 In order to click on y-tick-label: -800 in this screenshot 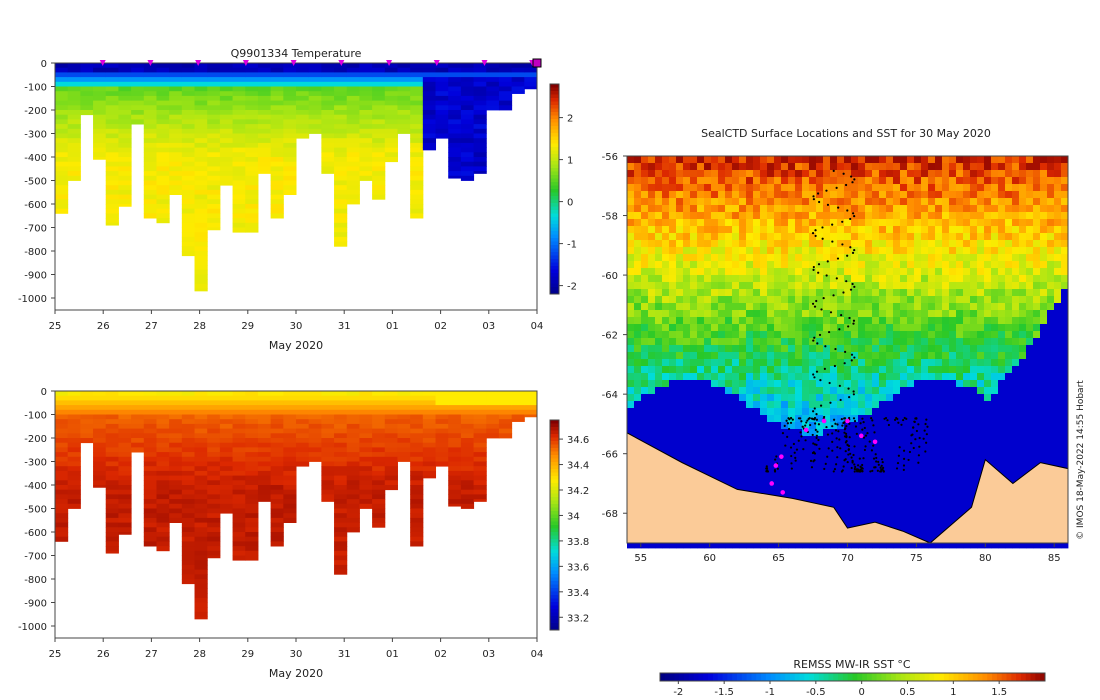, I will do `click(35, 252)`.